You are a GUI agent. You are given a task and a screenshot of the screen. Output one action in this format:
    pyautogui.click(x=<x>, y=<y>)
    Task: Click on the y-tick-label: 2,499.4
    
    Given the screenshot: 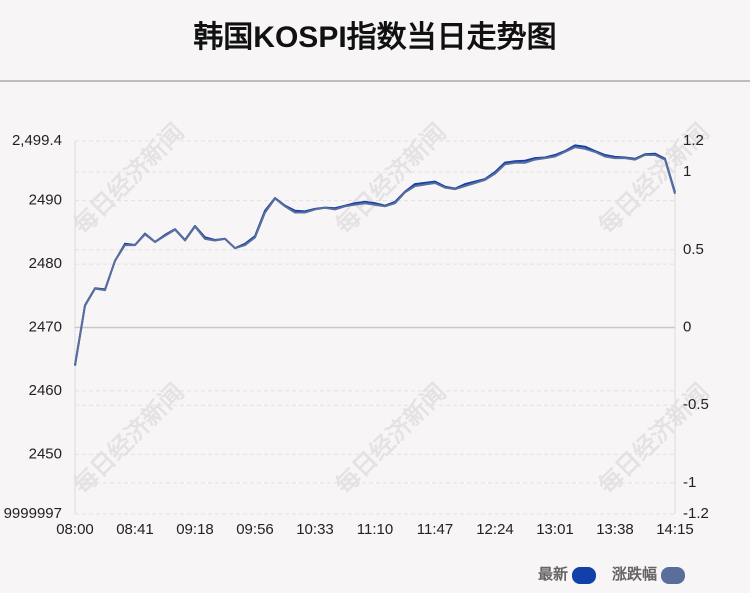 What is the action you would take?
    pyautogui.click(x=37, y=140)
    